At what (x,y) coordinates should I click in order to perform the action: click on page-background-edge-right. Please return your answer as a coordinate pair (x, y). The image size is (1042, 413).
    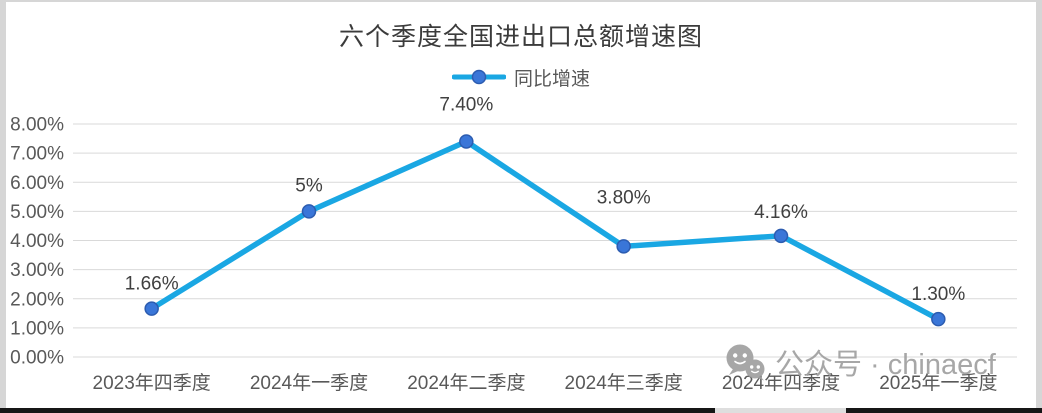
    Looking at the image, I should click on (1039, 204).